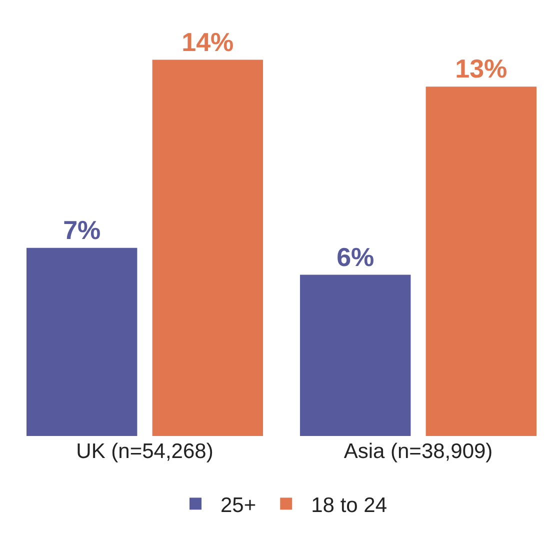 The width and height of the screenshot is (555, 546). What do you see at coordinates (82, 229) in the screenshot?
I see `data-label: 7%` at bounding box center [82, 229].